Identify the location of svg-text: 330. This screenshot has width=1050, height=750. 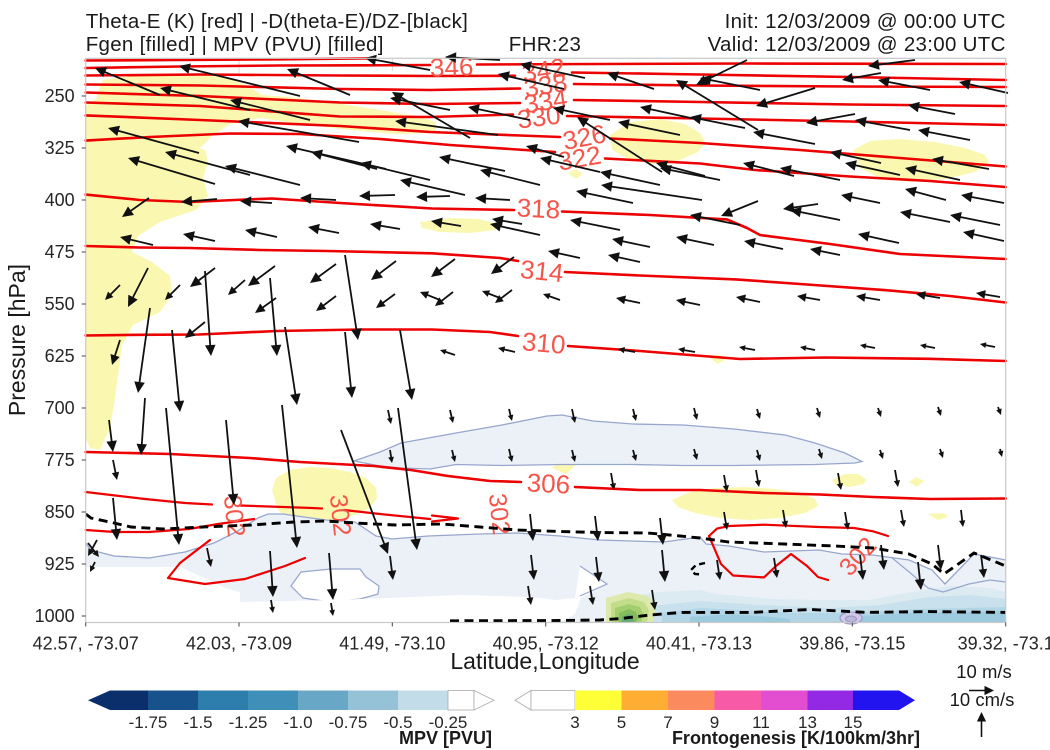
(539, 117).